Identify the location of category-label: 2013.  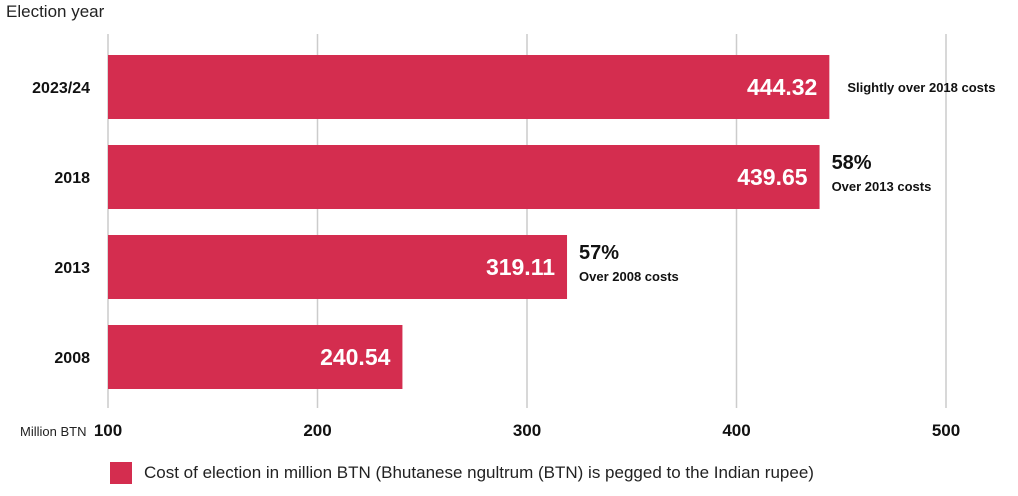
(72, 268).